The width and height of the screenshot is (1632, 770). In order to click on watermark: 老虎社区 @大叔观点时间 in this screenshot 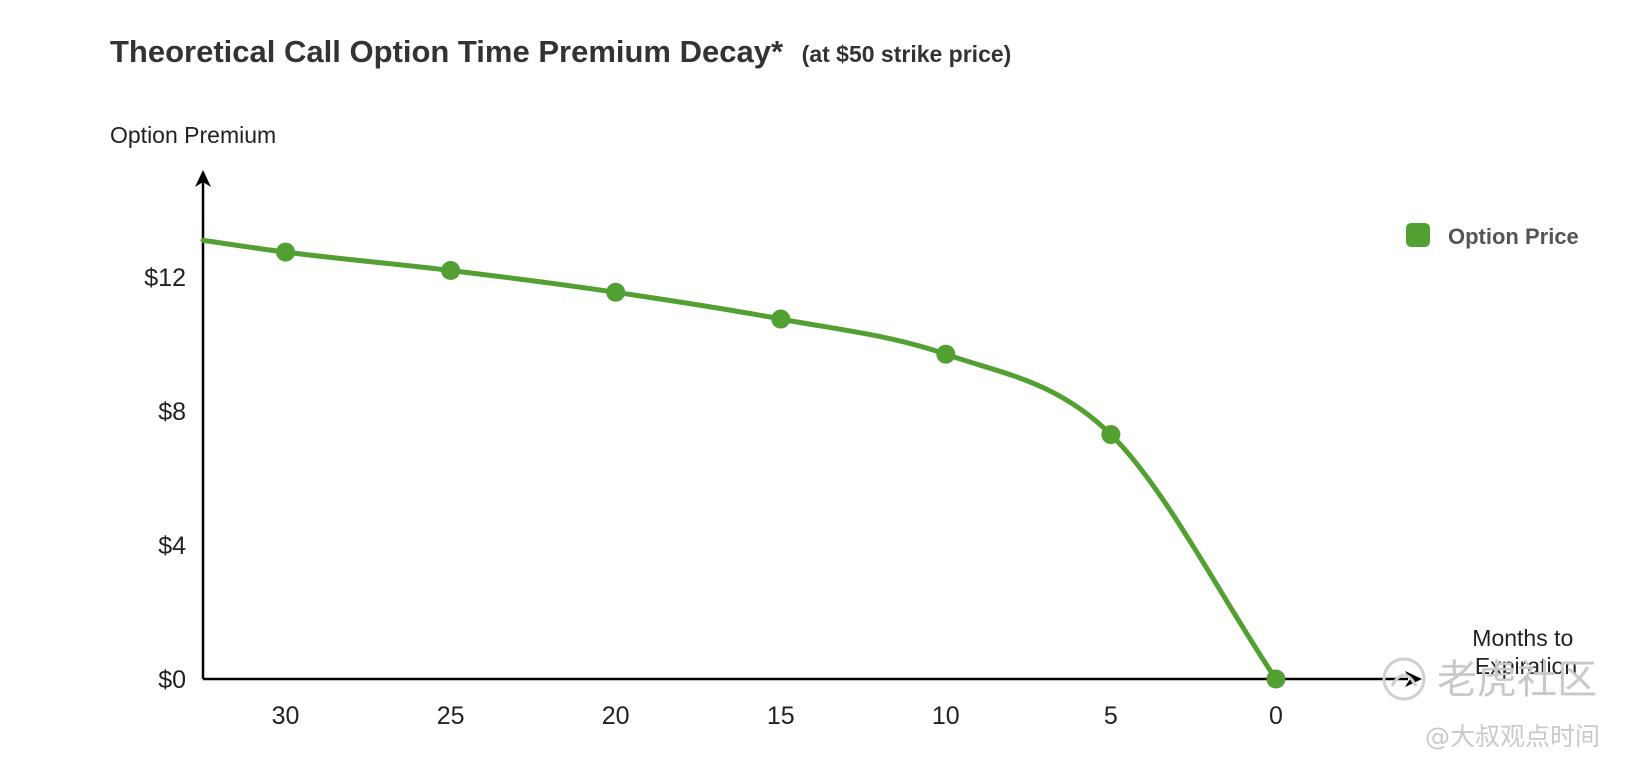, I will do `click(1491, 704)`.